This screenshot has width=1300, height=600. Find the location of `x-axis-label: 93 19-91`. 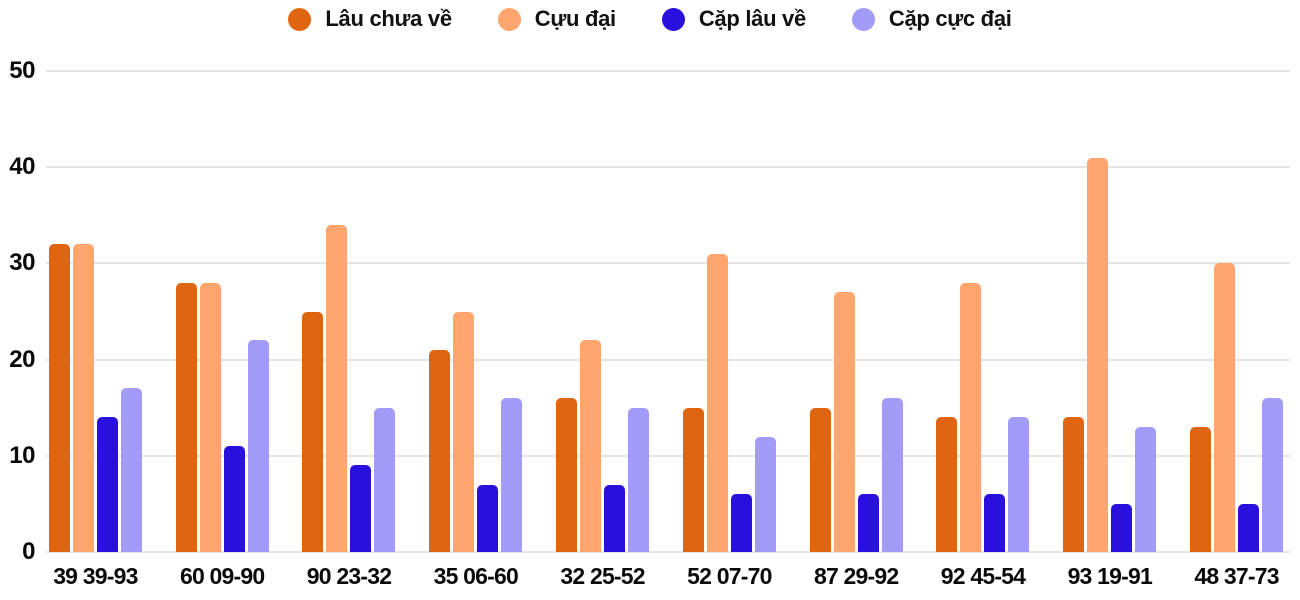

x-axis-label: 93 19-91 is located at coordinates (1110, 576).